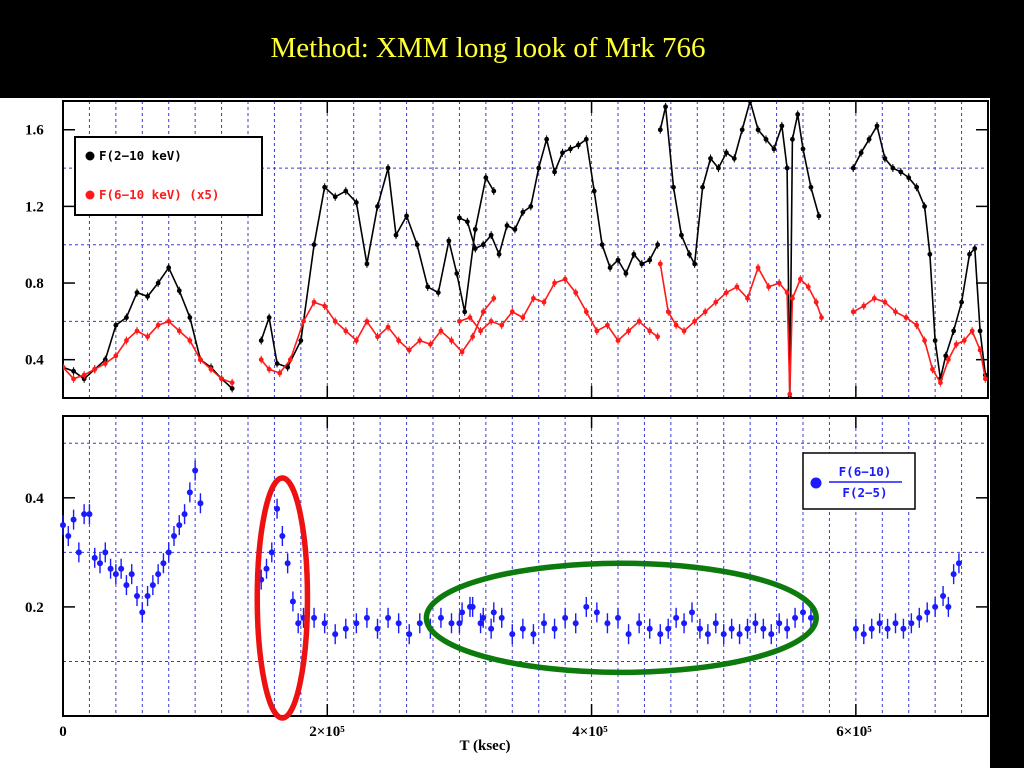 The image size is (1024, 768). What do you see at coordinates (465, 732) in the screenshot?
I see `x-tick-labels: 0 2×10⁵ 4×10⁵ 6×10⁵` at bounding box center [465, 732].